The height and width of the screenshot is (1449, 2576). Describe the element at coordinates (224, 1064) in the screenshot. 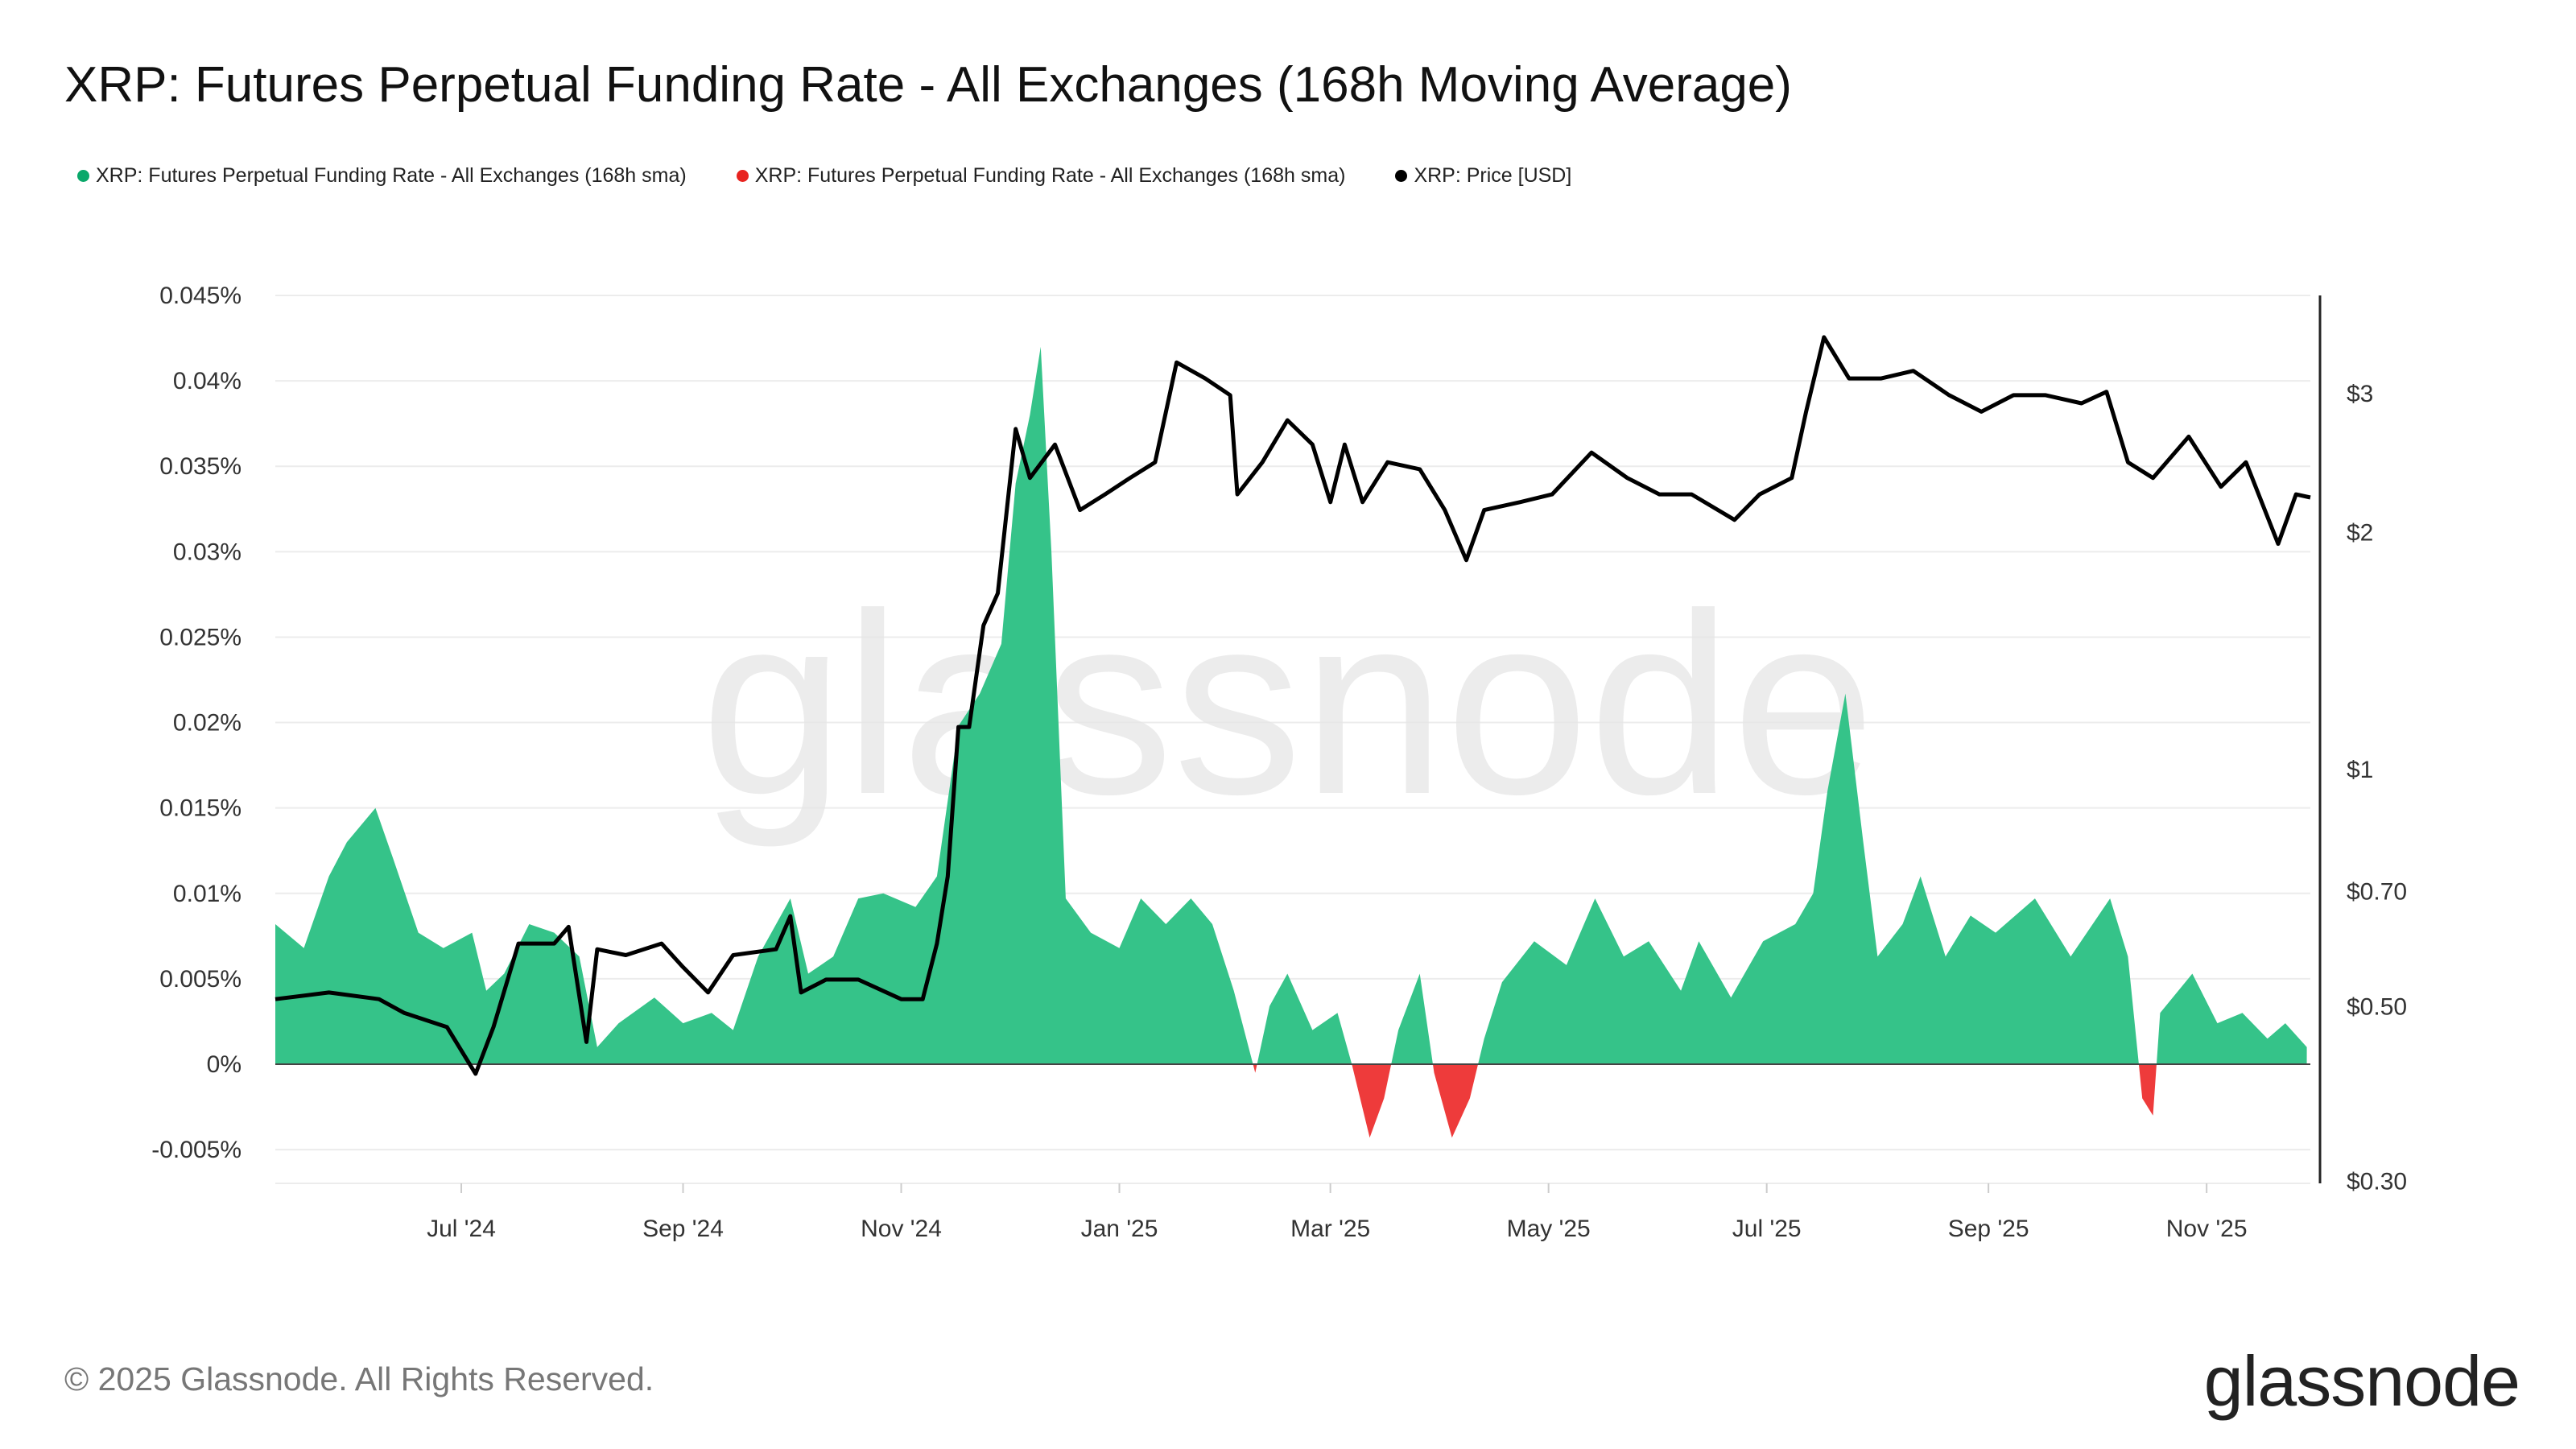

I see `y-left-tick-label: 0%` at that location.